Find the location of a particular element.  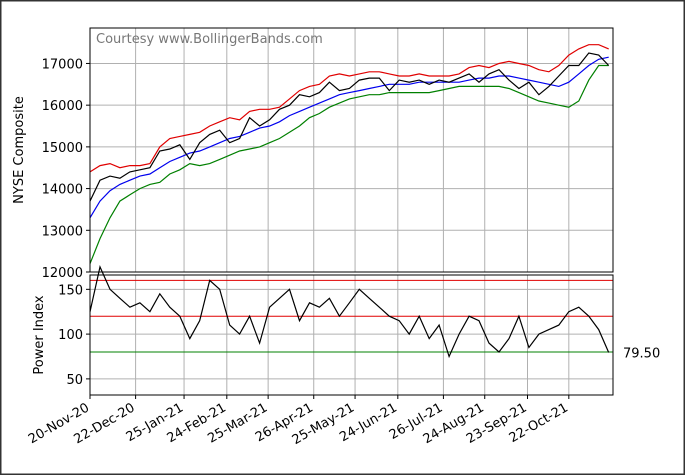

value-label: 79.50 is located at coordinates (641, 353).